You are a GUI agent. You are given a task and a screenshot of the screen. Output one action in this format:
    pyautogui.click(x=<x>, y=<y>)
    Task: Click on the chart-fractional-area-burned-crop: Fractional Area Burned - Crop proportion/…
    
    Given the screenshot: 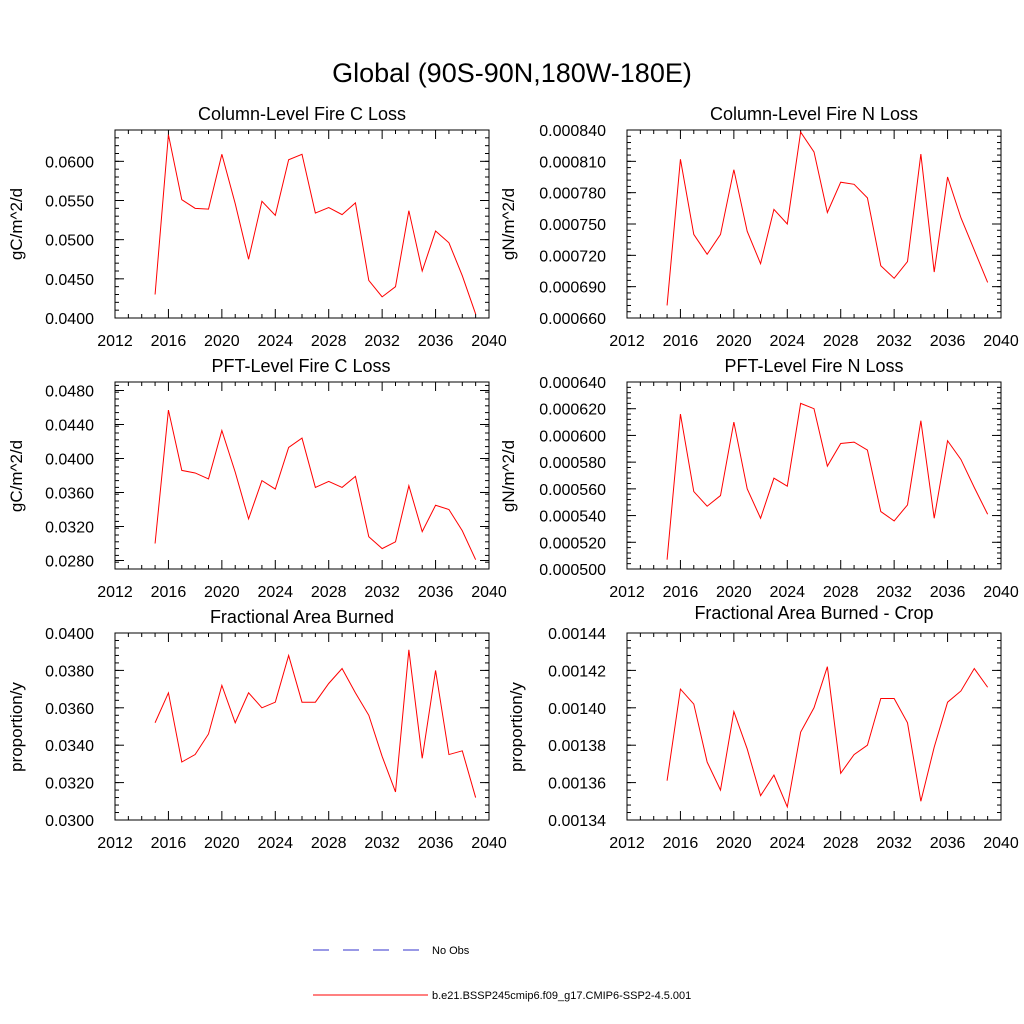 What is the action you would take?
    pyautogui.click(x=763, y=727)
    